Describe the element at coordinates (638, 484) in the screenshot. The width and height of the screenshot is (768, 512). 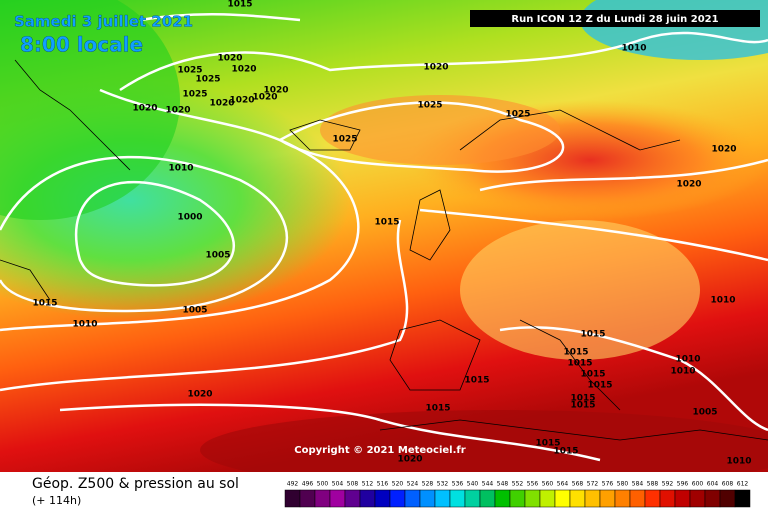
I see `legend-tick-label: 584` at that location.